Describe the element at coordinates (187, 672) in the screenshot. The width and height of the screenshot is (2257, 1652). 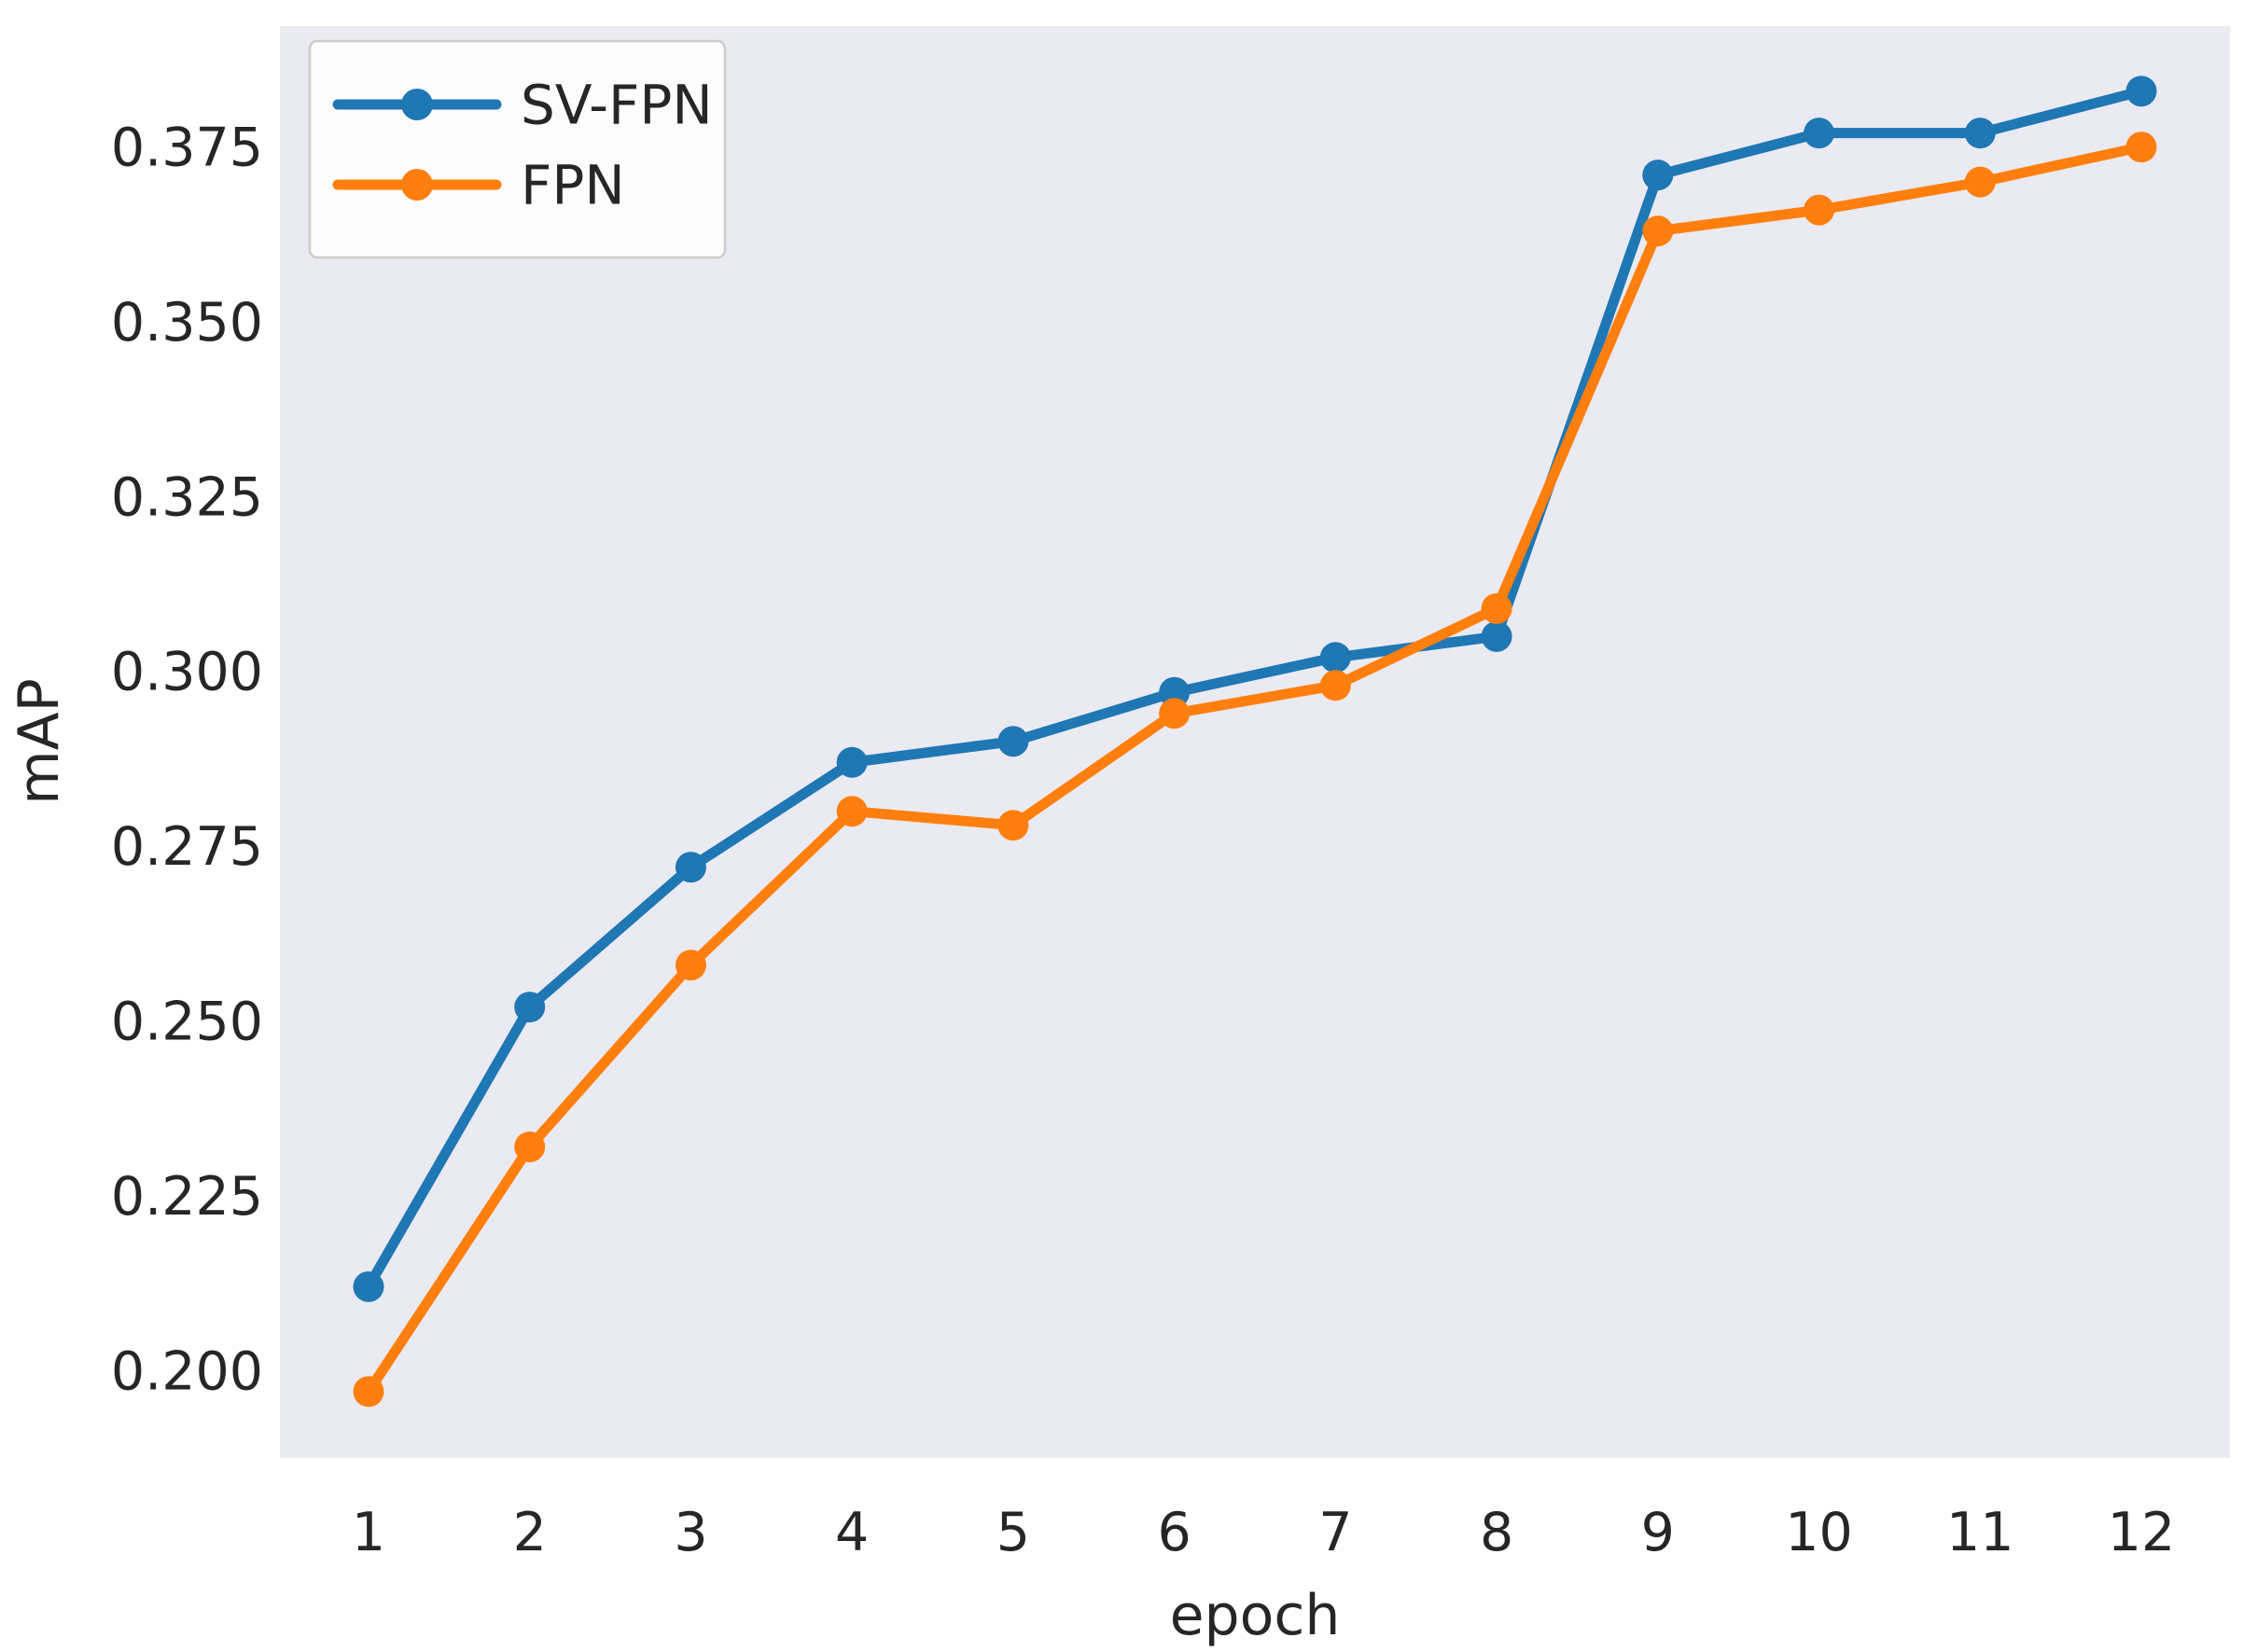
I see `y-tick-label: 0.300` at that location.